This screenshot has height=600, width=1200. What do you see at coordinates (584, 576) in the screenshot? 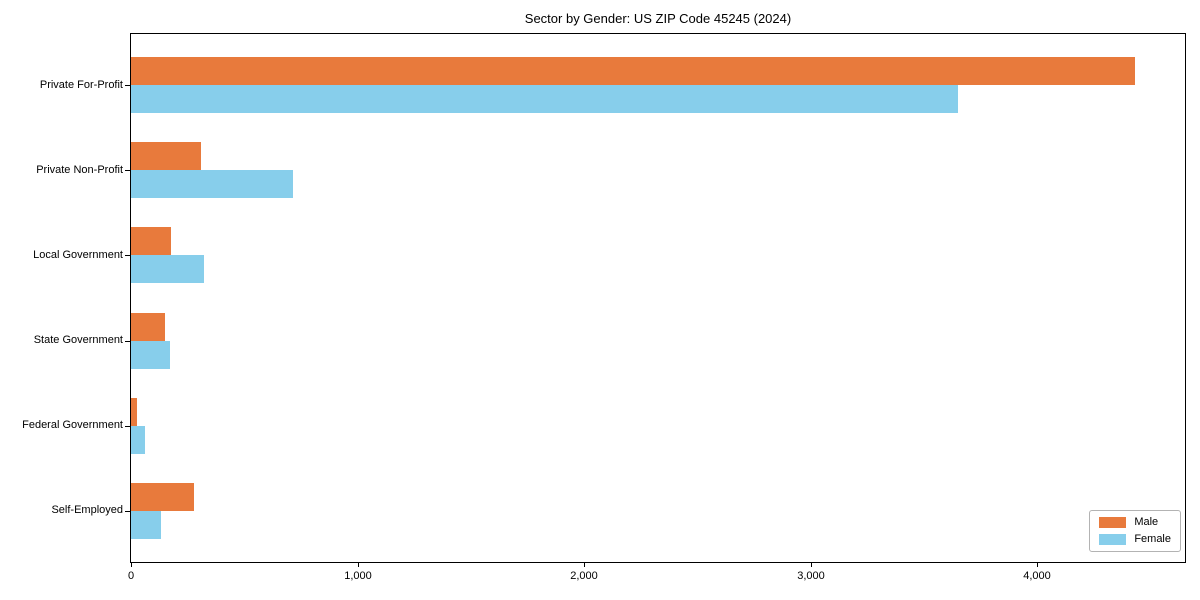
I see `x-tick-label: 2,000` at bounding box center [584, 576].